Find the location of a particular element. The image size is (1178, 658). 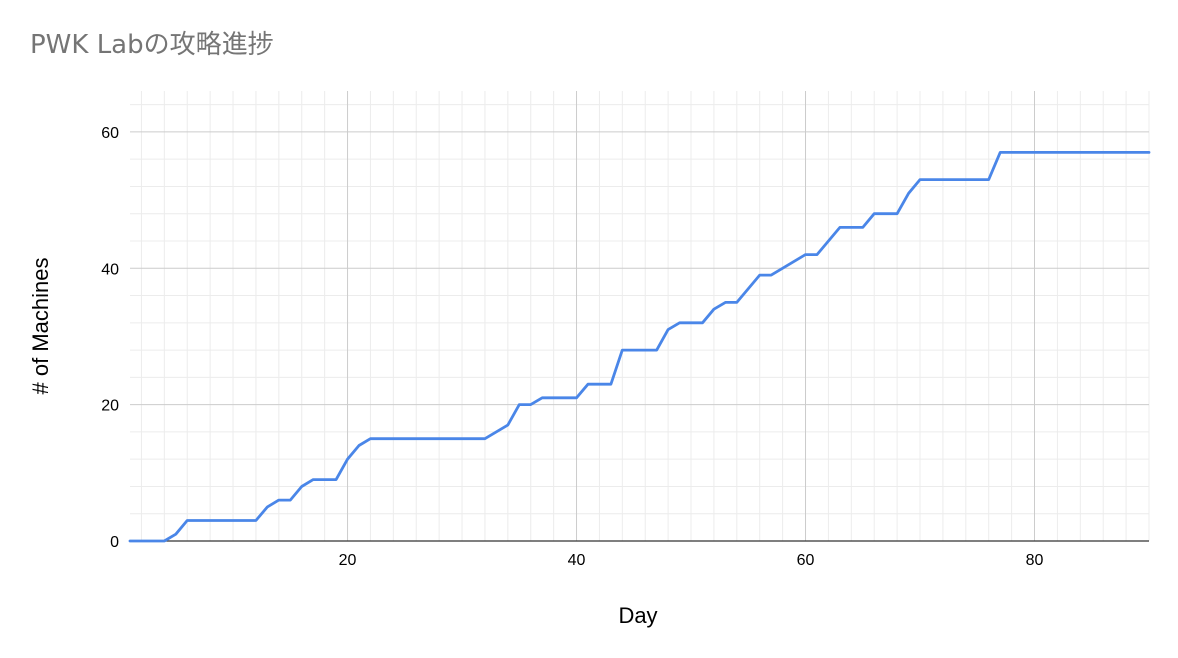

chart-title: PWK Labの攻略進捗 is located at coordinates (152, 45).